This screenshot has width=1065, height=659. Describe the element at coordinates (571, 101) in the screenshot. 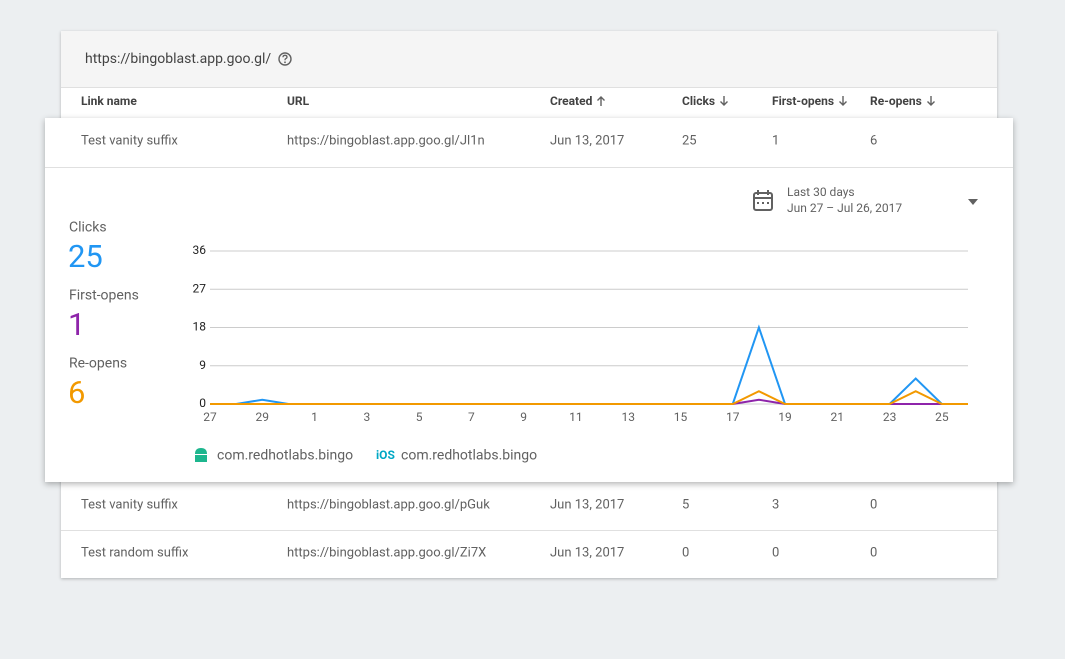

I see `column-title: Created` at that location.